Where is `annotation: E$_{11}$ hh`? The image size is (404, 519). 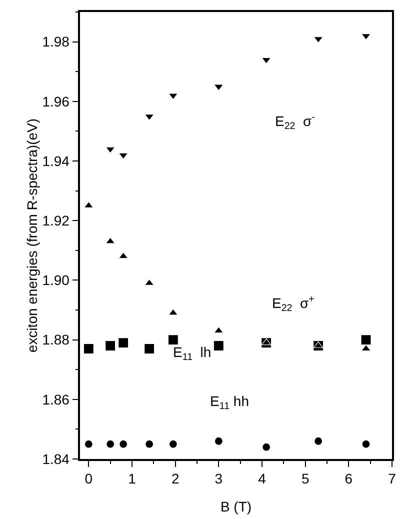
annotation: E$_{11}$ hh is located at coordinates (229, 402).